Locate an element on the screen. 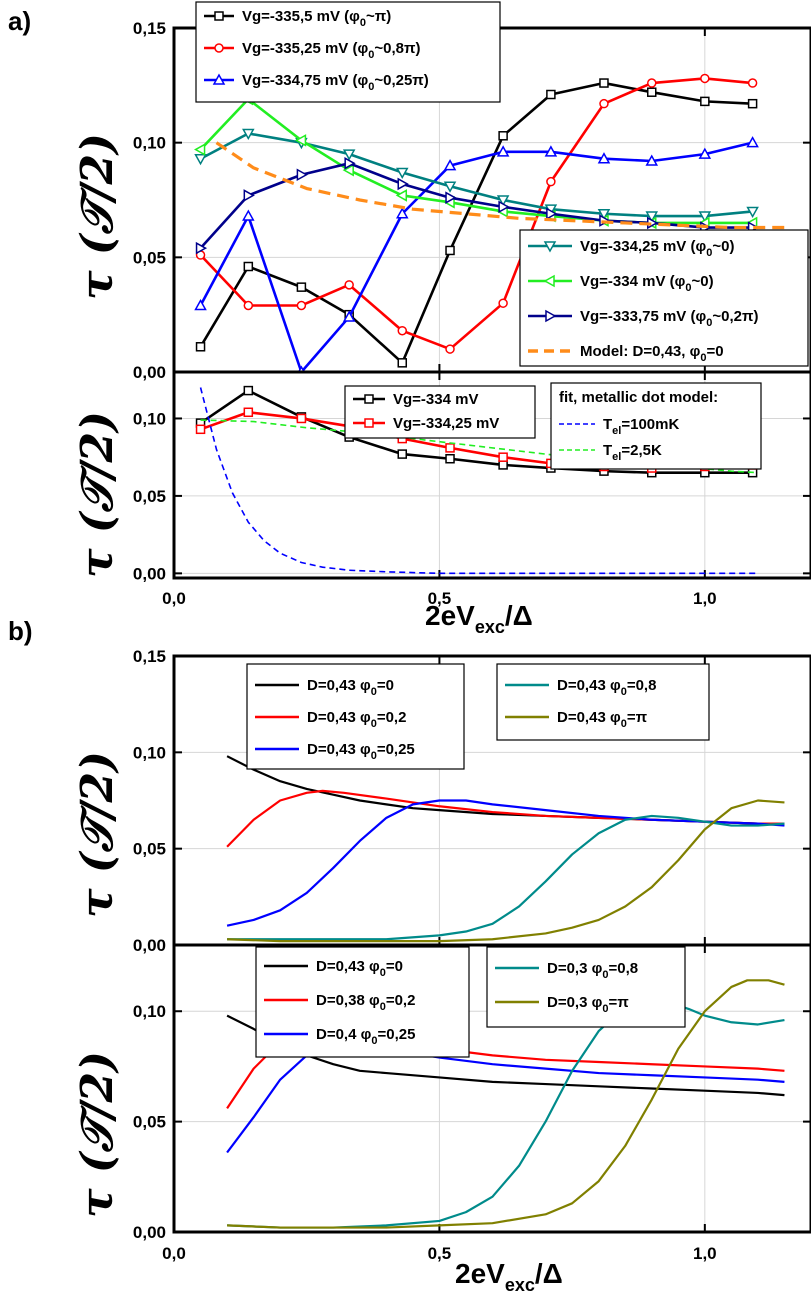  legend-b-bottom-left-entry-1-label: D=0,38 φ0=0,2 is located at coordinates (365, 1002).